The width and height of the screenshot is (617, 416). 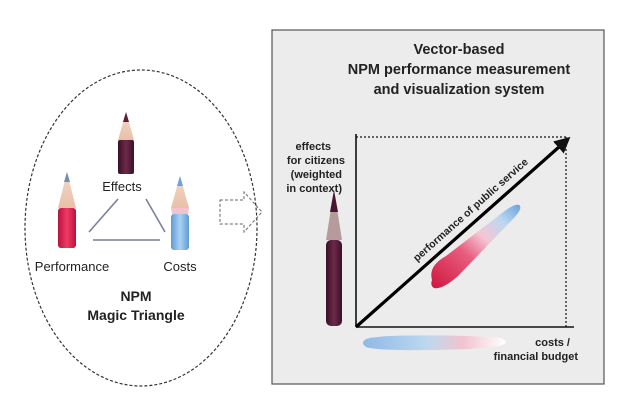 I want to click on effects-pencil-icon, so click(x=126, y=143).